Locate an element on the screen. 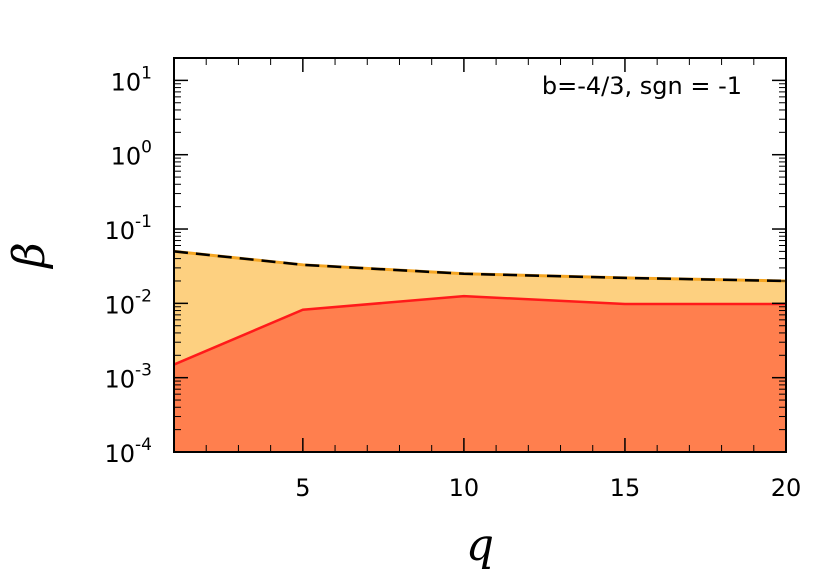 This screenshot has height=580, width=828. x-tick-labels: 5 10 15 20 is located at coordinates (548, 488).